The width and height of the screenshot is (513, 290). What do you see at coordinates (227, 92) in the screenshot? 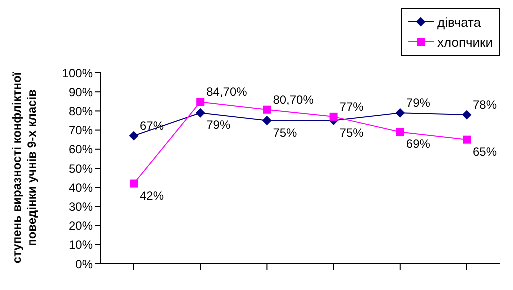
I see `data-label: 84,70%` at bounding box center [227, 92].